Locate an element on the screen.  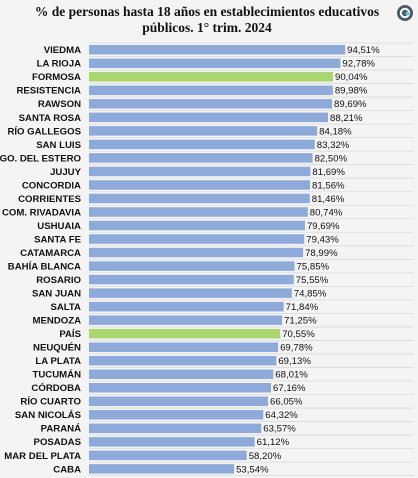
category-label: USHUAIA is located at coordinates (59, 226).